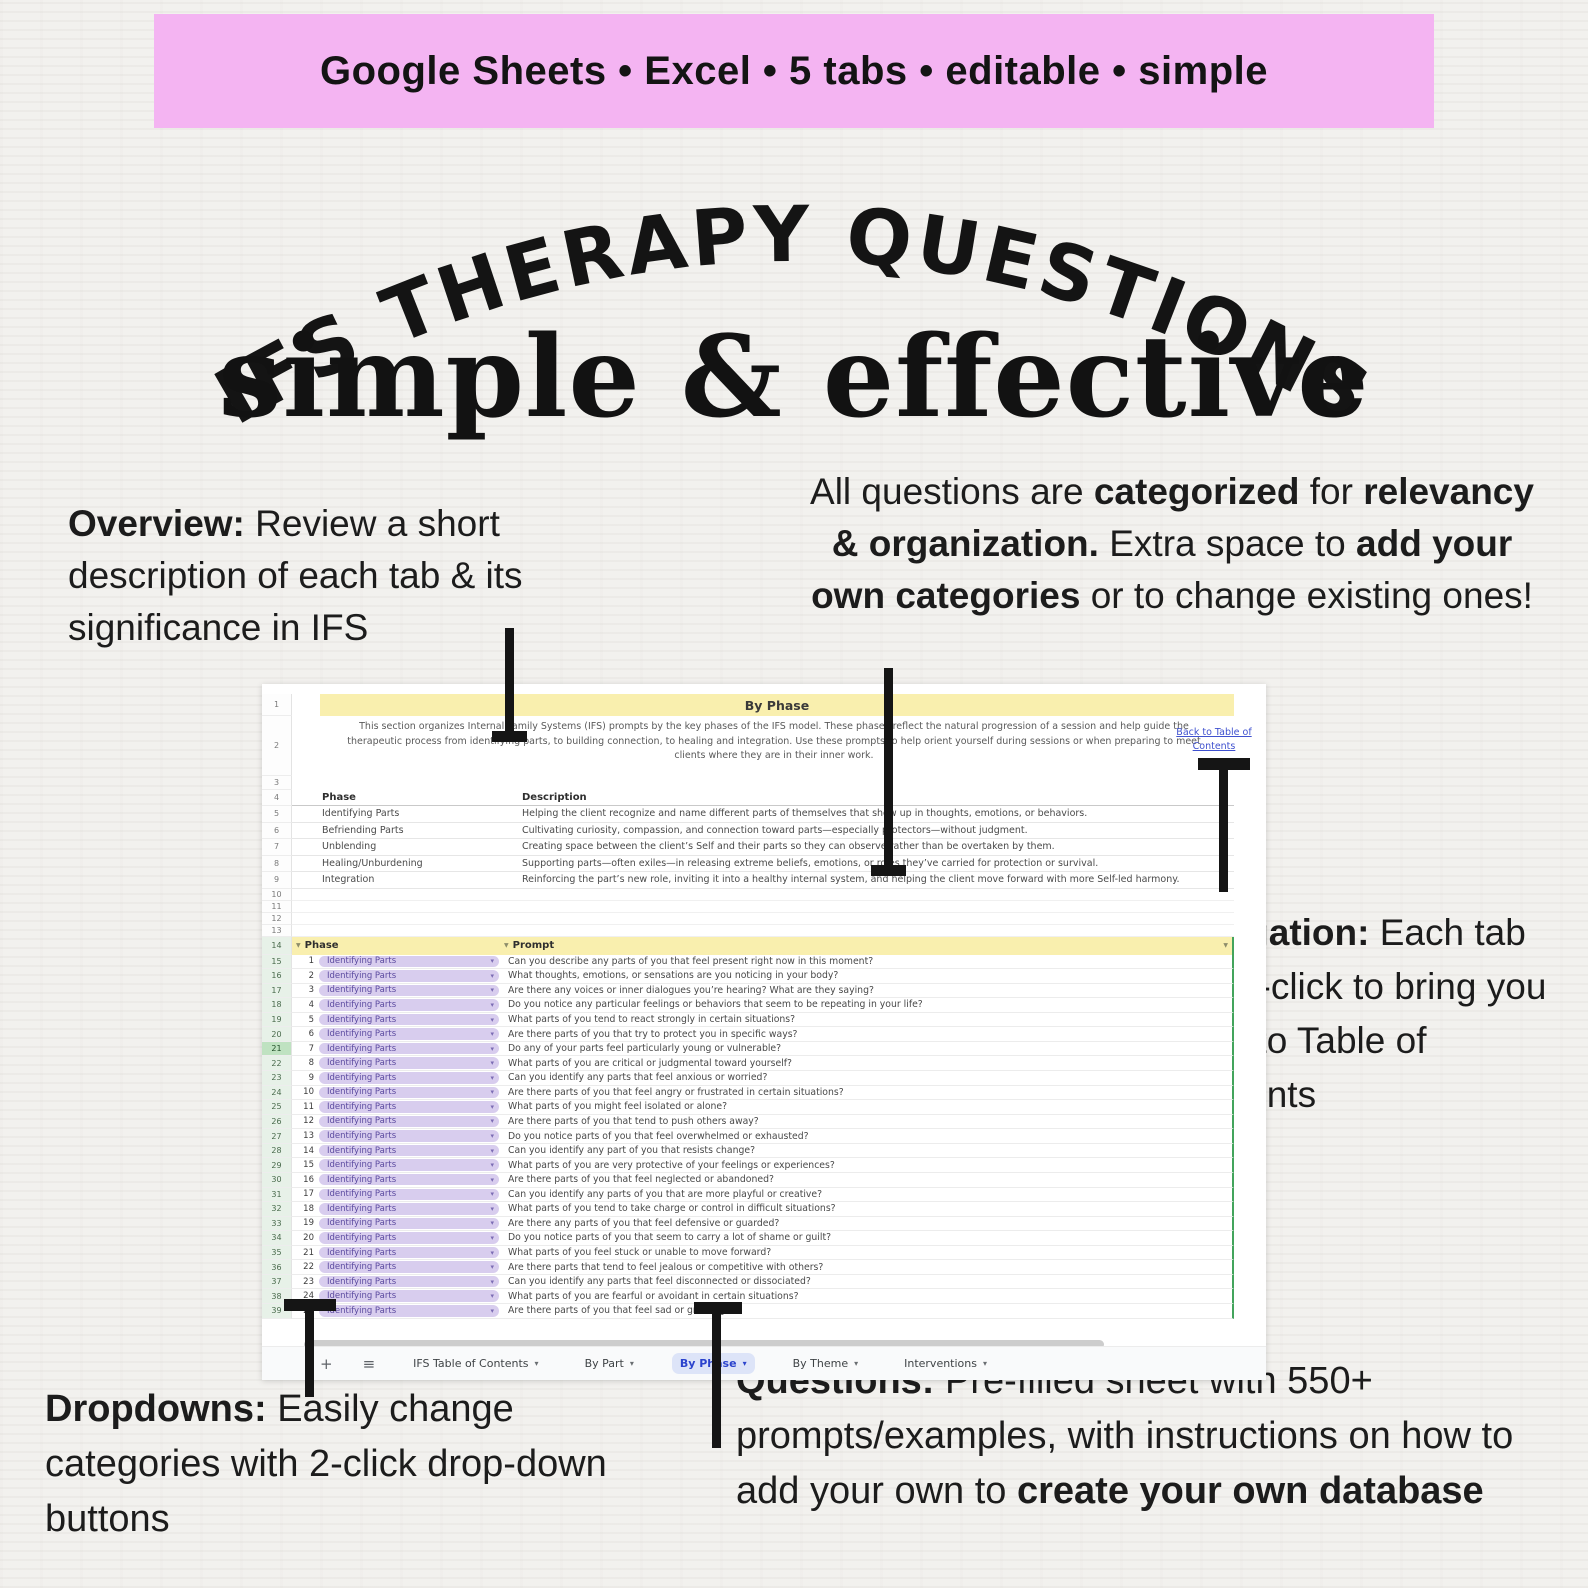  I want to click on sheet-tab-bar: + ≡ IFS Table of Contents ▾ By Part ▾, so click(764, 1363).